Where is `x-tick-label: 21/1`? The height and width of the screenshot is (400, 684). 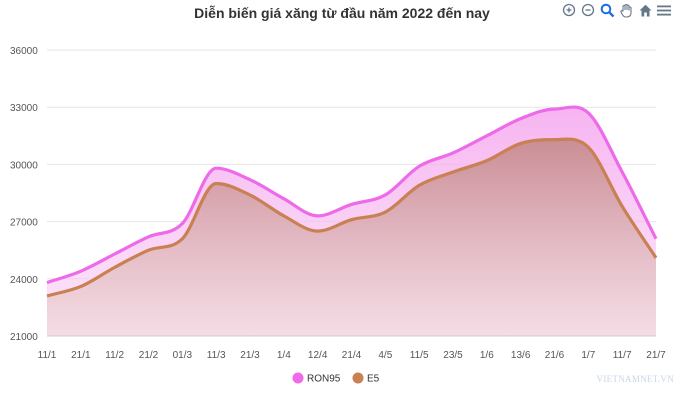 x-tick-label: 21/1 is located at coordinates (81, 355).